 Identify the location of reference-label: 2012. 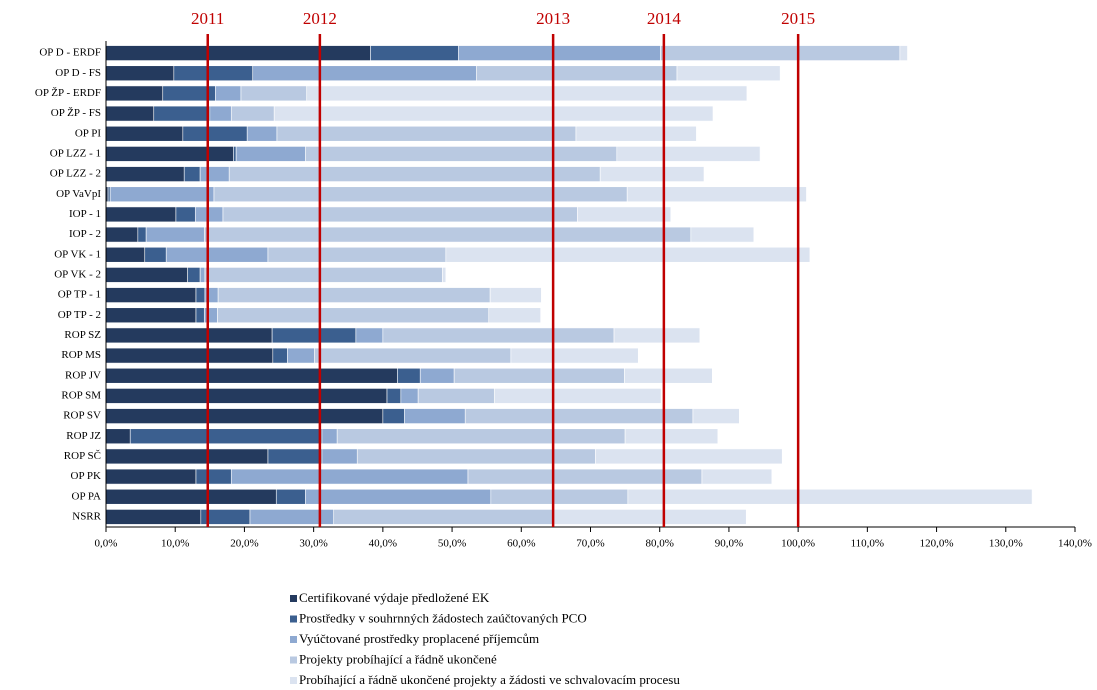
(320, 18).